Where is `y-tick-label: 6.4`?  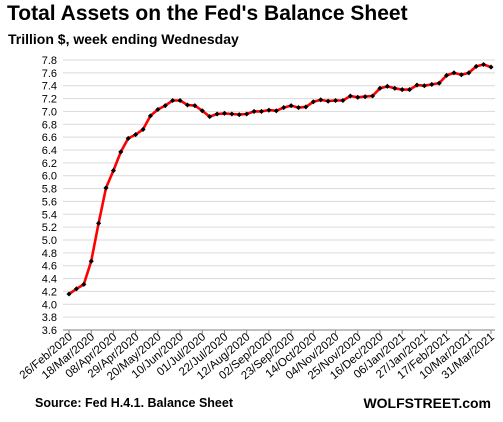 y-tick-label: 6.4 is located at coordinates (49, 151).